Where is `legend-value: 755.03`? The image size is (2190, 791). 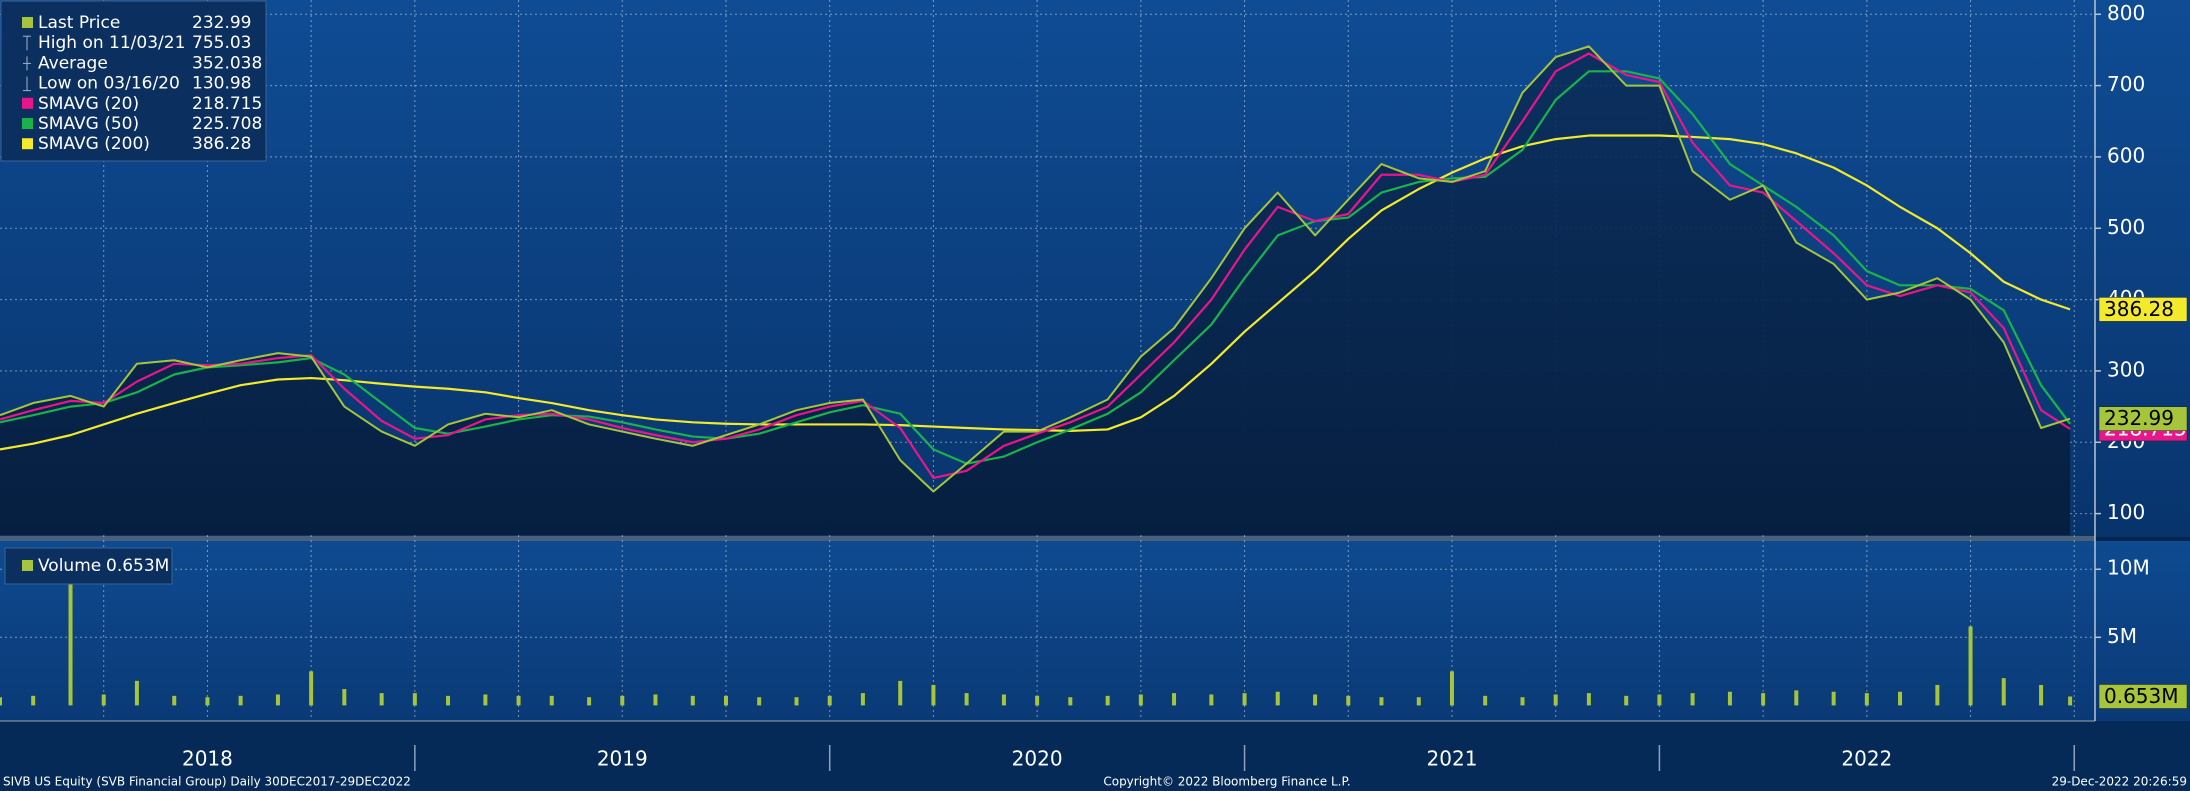
legend-value: 755.03 is located at coordinates (221, 43).